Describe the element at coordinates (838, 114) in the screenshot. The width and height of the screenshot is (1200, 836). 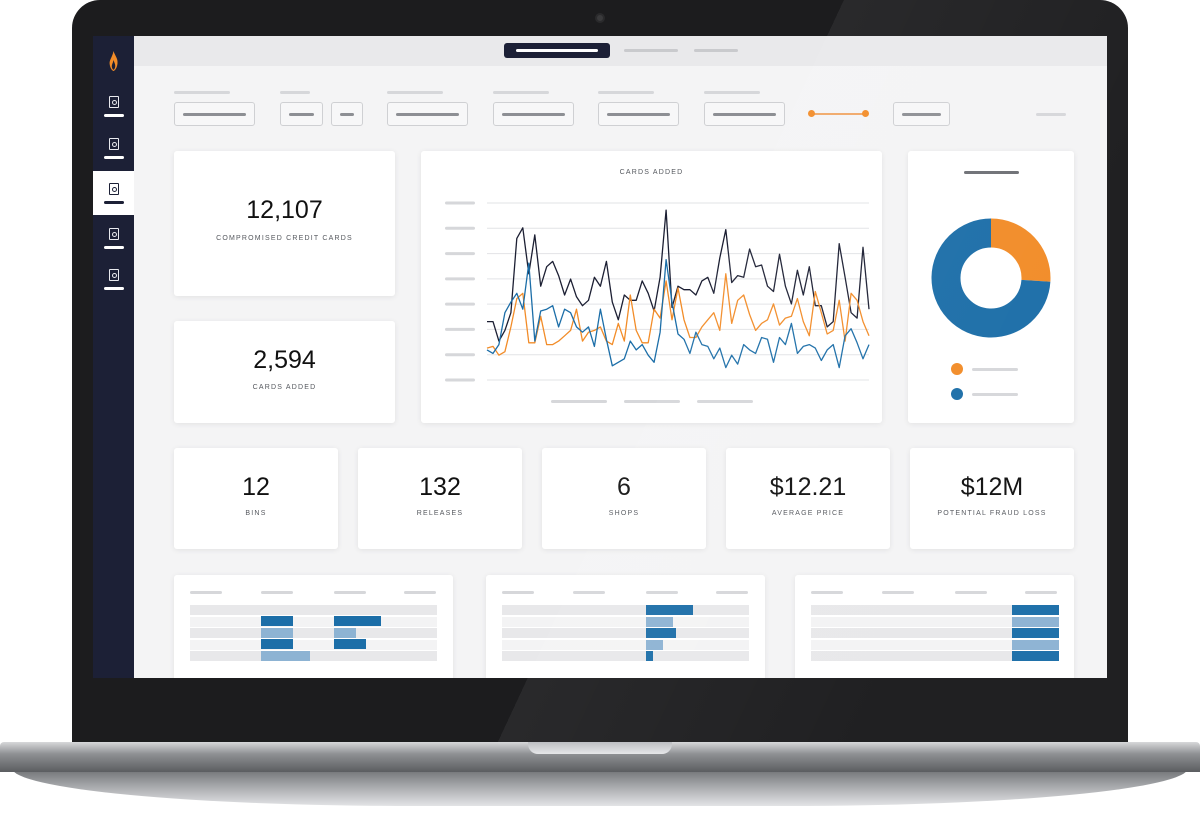
I see `range-slider-track` at that location.